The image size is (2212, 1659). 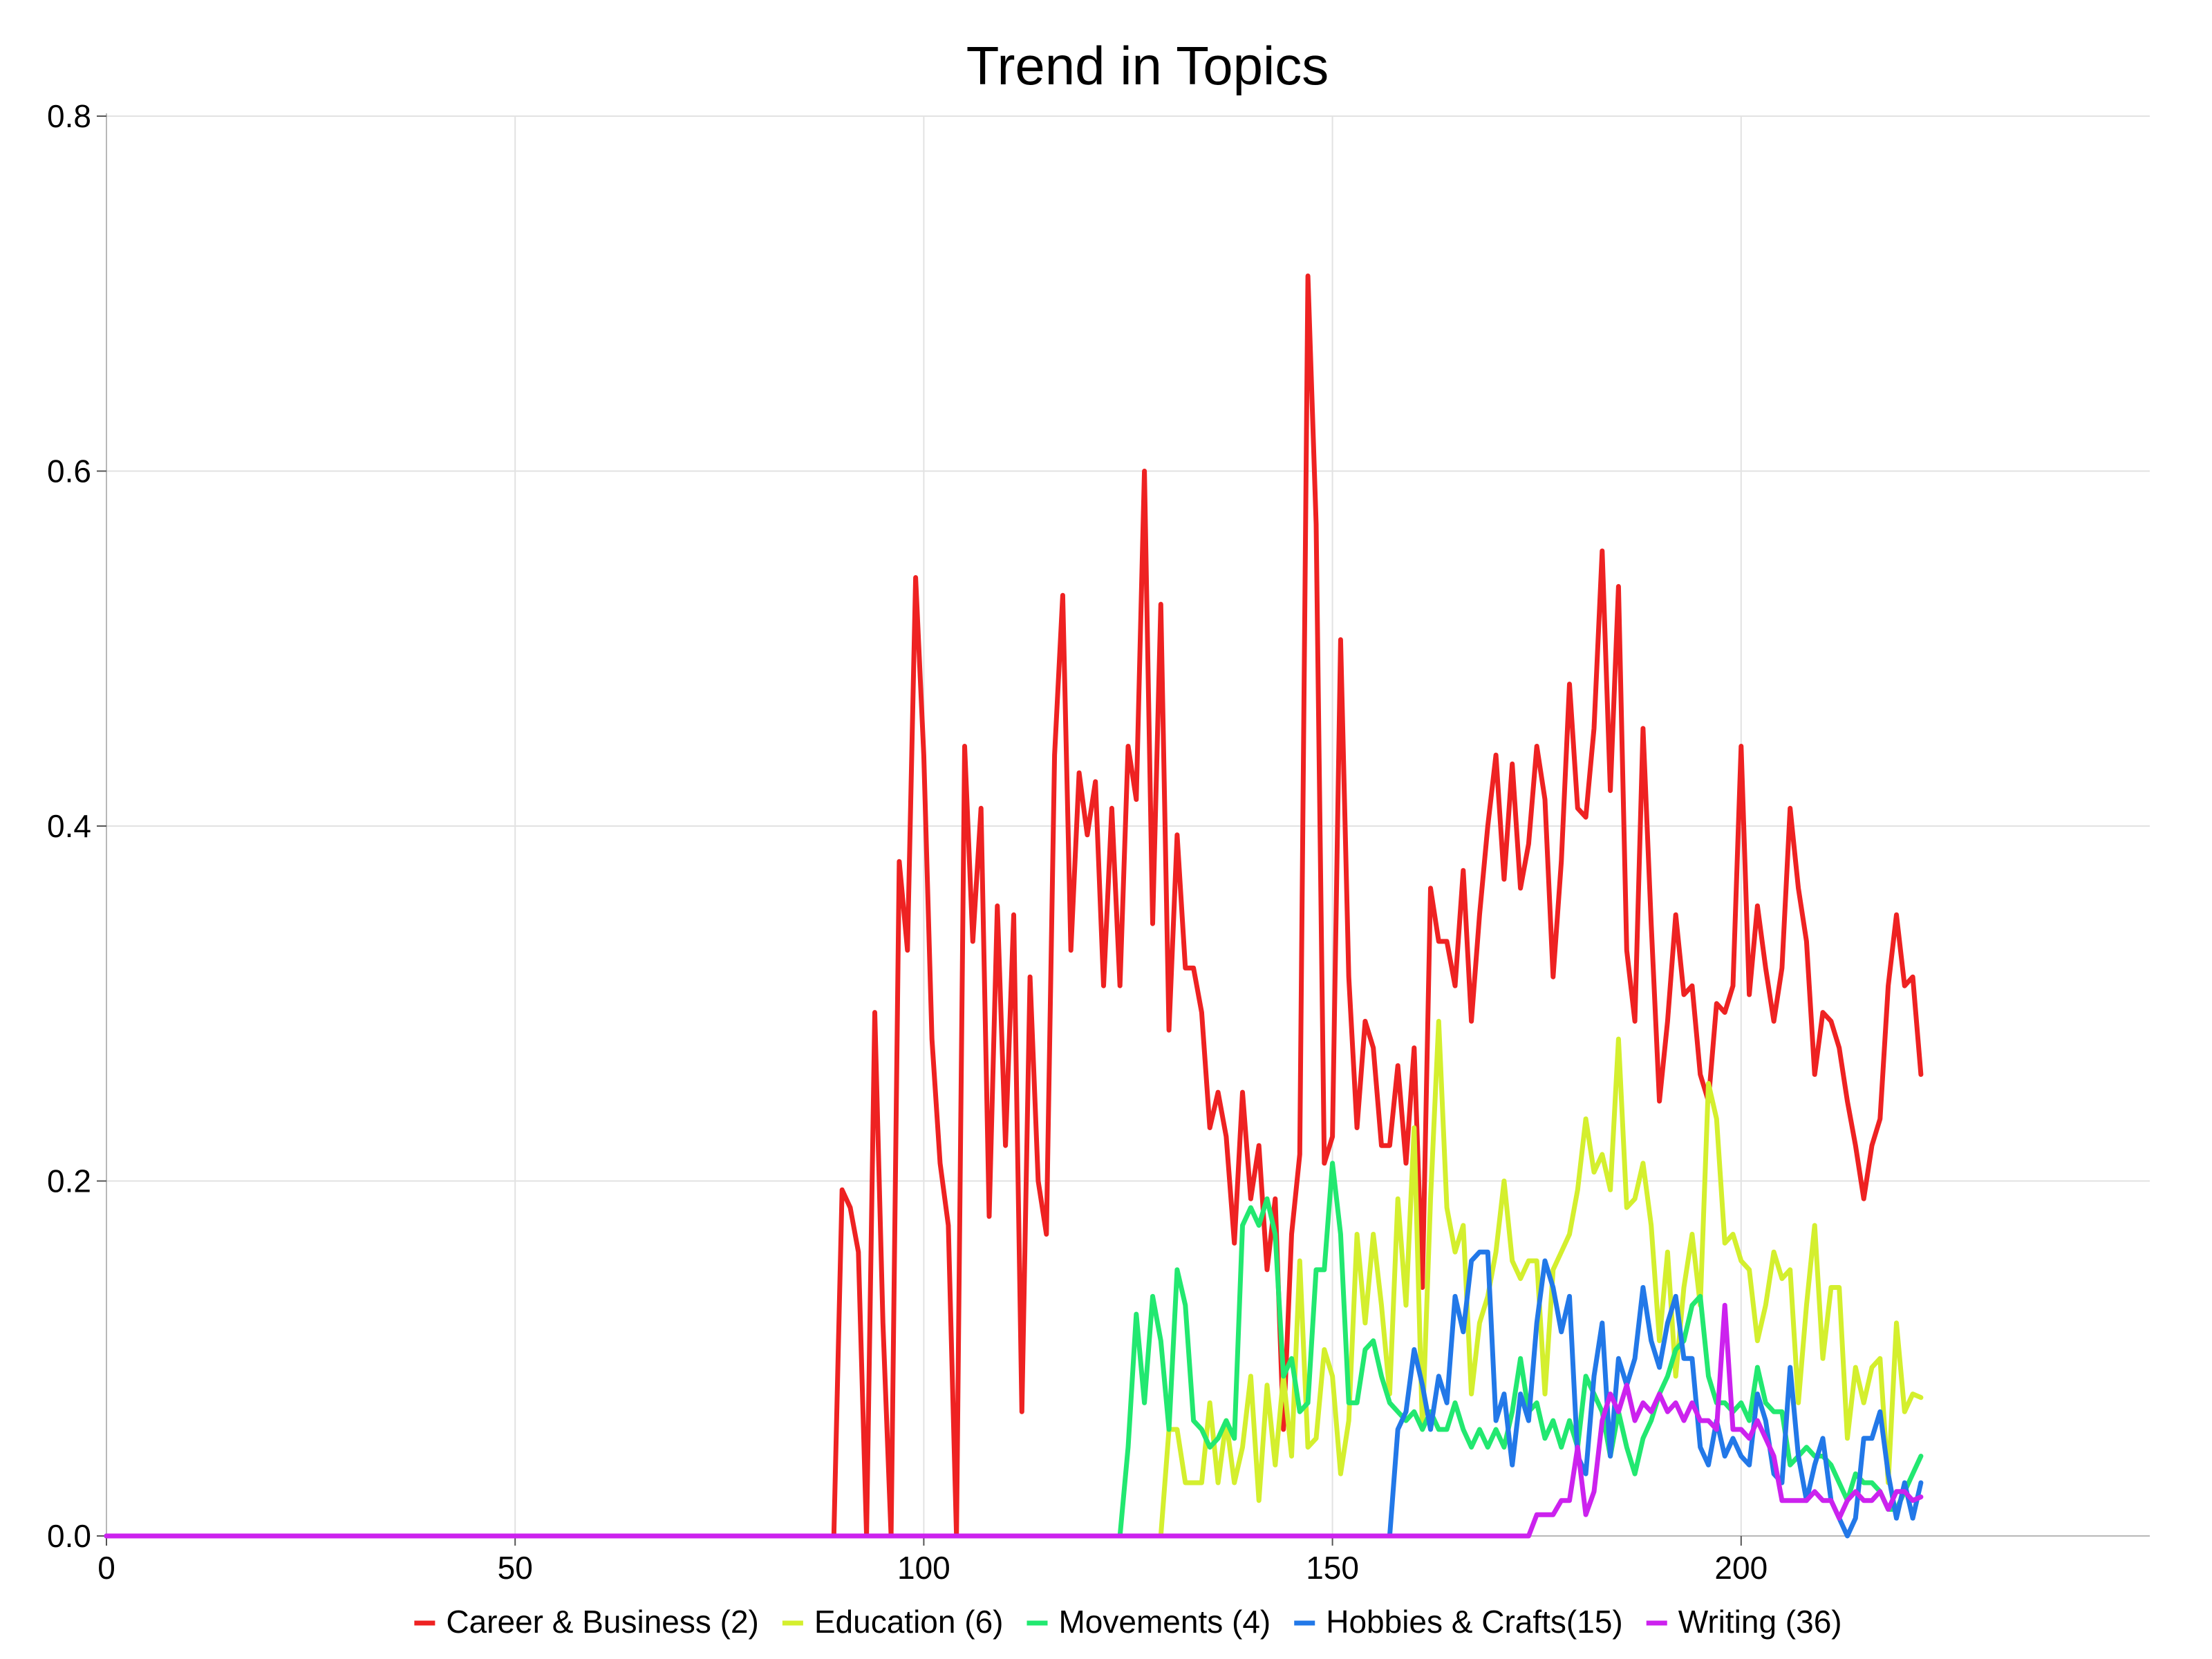 I want to click on legend-label-4: Writing (36), so click(x=1760, y=1622).